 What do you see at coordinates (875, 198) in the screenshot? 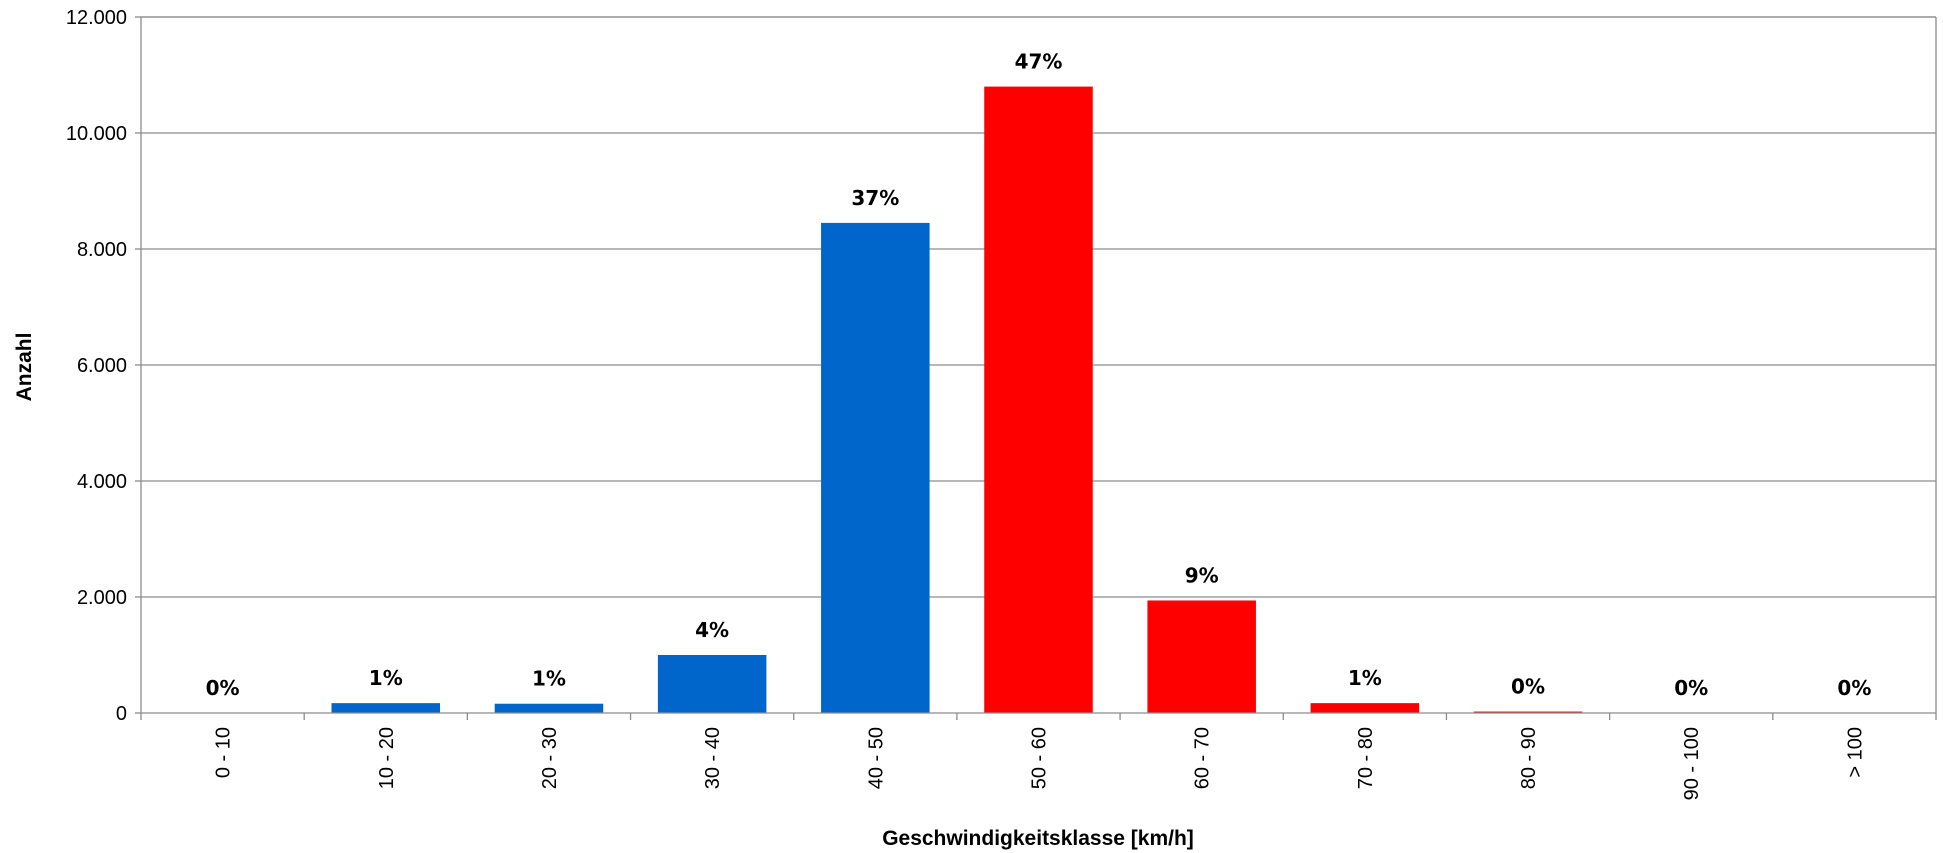
I see `bar-data-label: 37%` at bounding box center [875, 198].